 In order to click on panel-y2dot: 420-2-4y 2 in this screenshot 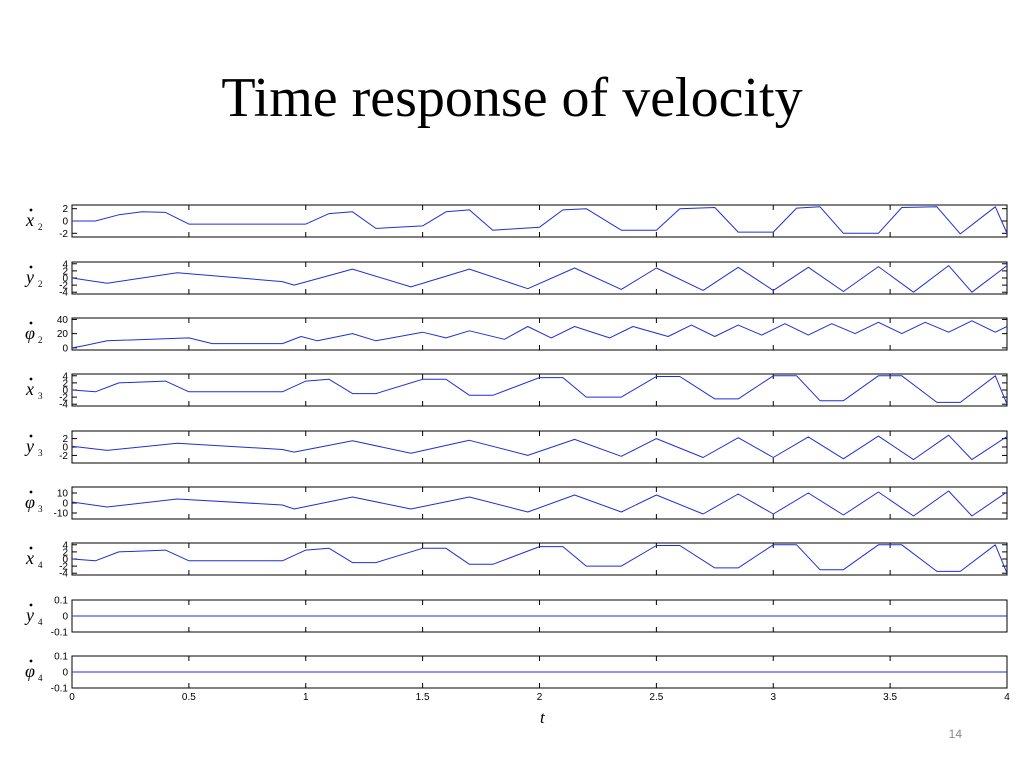, I will do `click(516, 279)`.